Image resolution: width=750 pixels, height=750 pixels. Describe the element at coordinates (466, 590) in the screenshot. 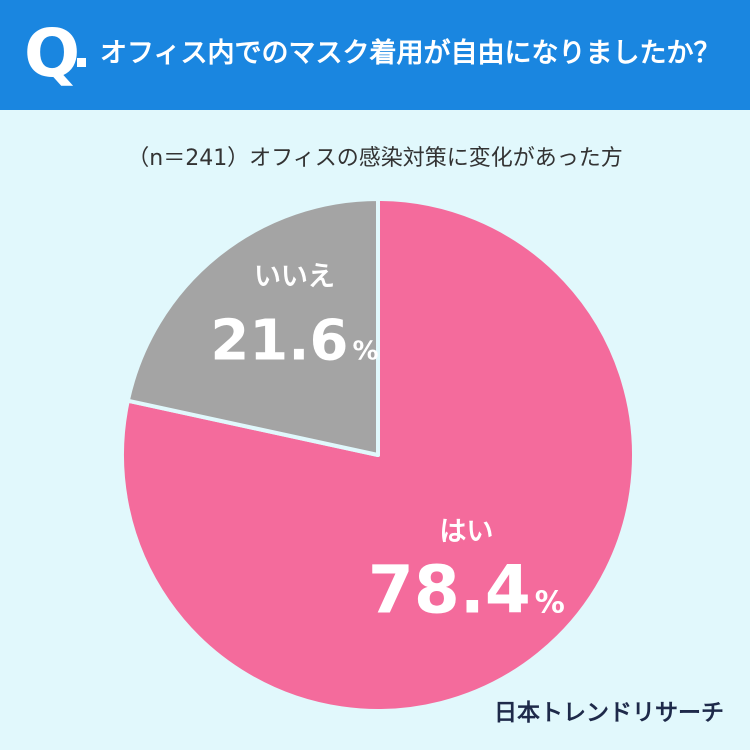

I see `slice-value-label-1: 78.4%` at that location.